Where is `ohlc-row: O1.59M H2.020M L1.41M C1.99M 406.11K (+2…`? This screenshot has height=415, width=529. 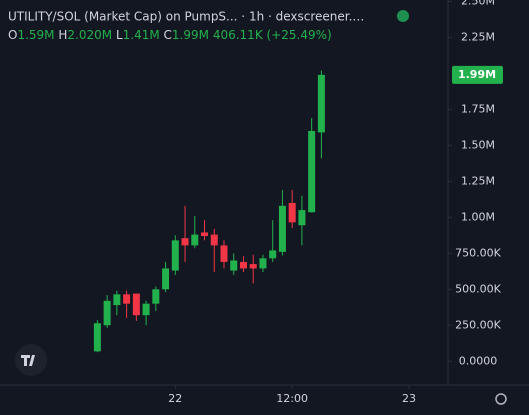
ohlc-row: O1.59M H2.020M L1.41M C1.99M 406.11K (+2… is located at coordinates (170, 35).